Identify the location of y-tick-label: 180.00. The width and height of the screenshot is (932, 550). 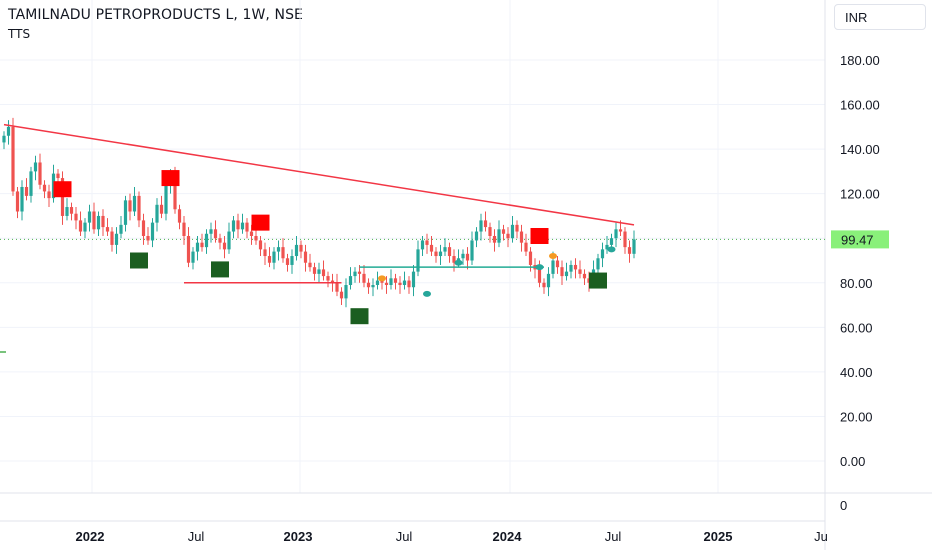
(860, 60).